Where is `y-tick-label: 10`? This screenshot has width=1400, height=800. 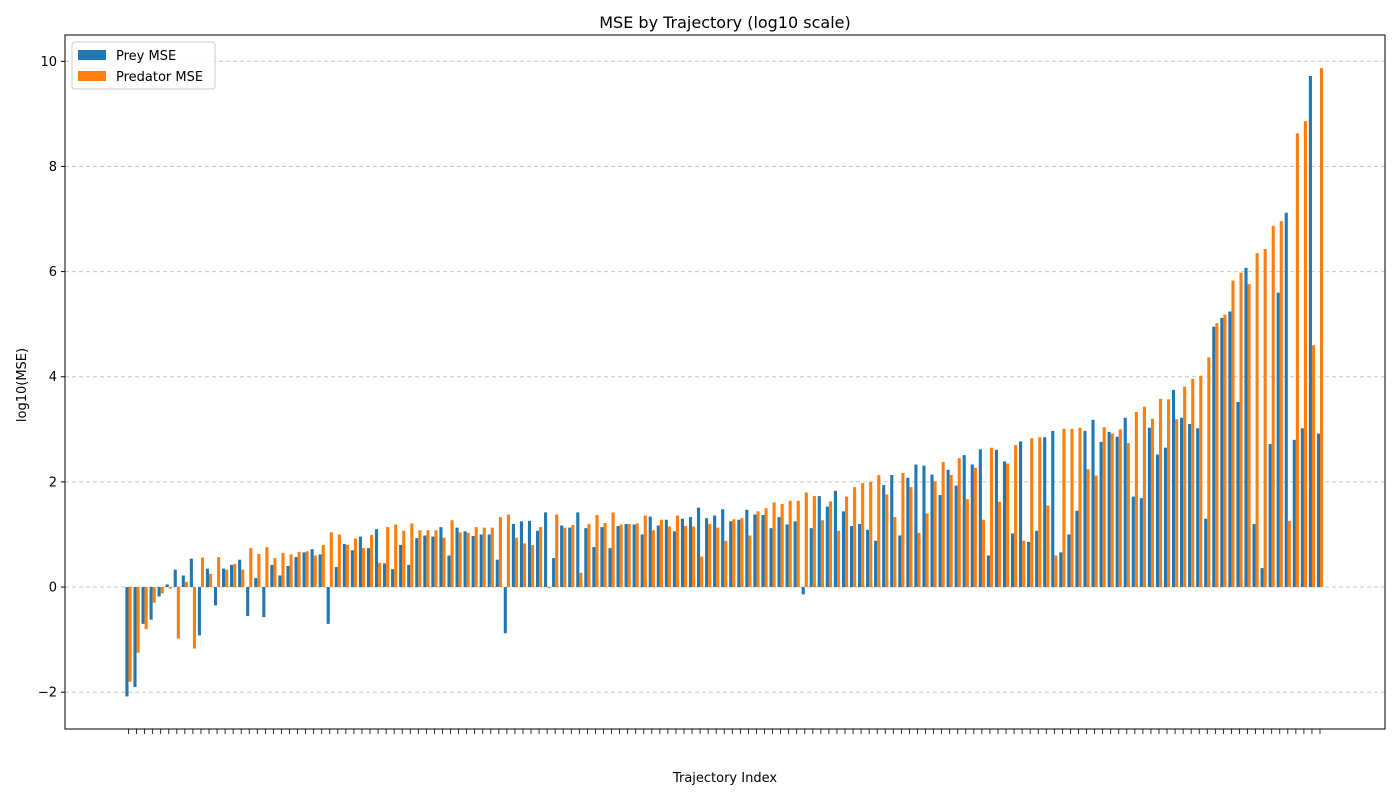
y-tick-label: 10 is located at coordinates (48, 62).